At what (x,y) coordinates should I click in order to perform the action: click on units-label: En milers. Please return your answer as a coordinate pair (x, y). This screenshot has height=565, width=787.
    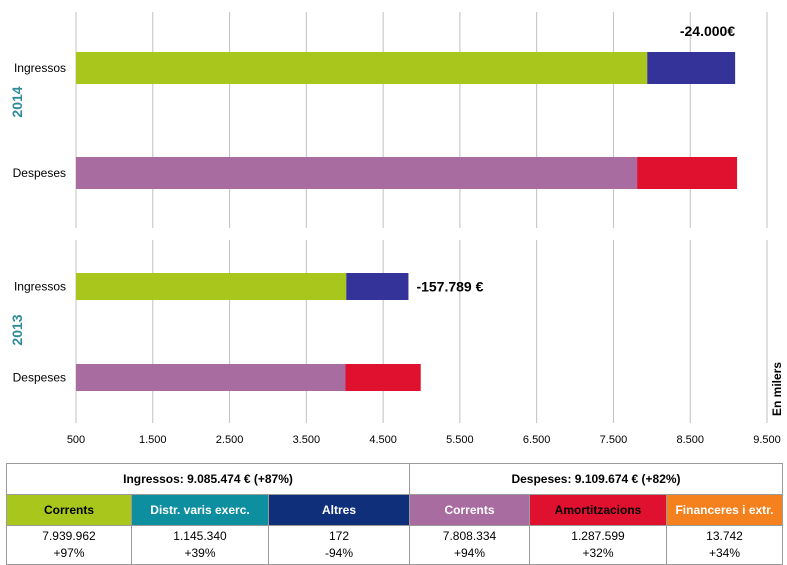
    Looking at the image, I should click on (777, 389).